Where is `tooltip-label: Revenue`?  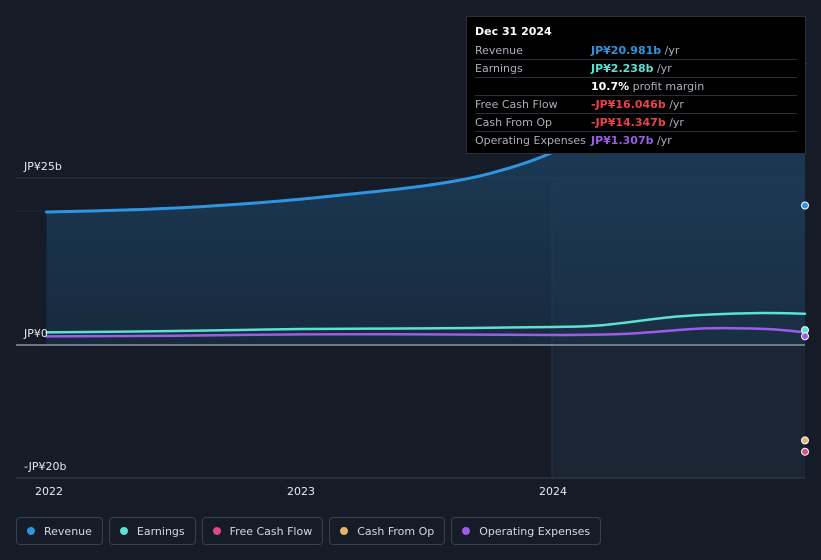 tooltip-label: Revenue is located at coordinates (499, 50).